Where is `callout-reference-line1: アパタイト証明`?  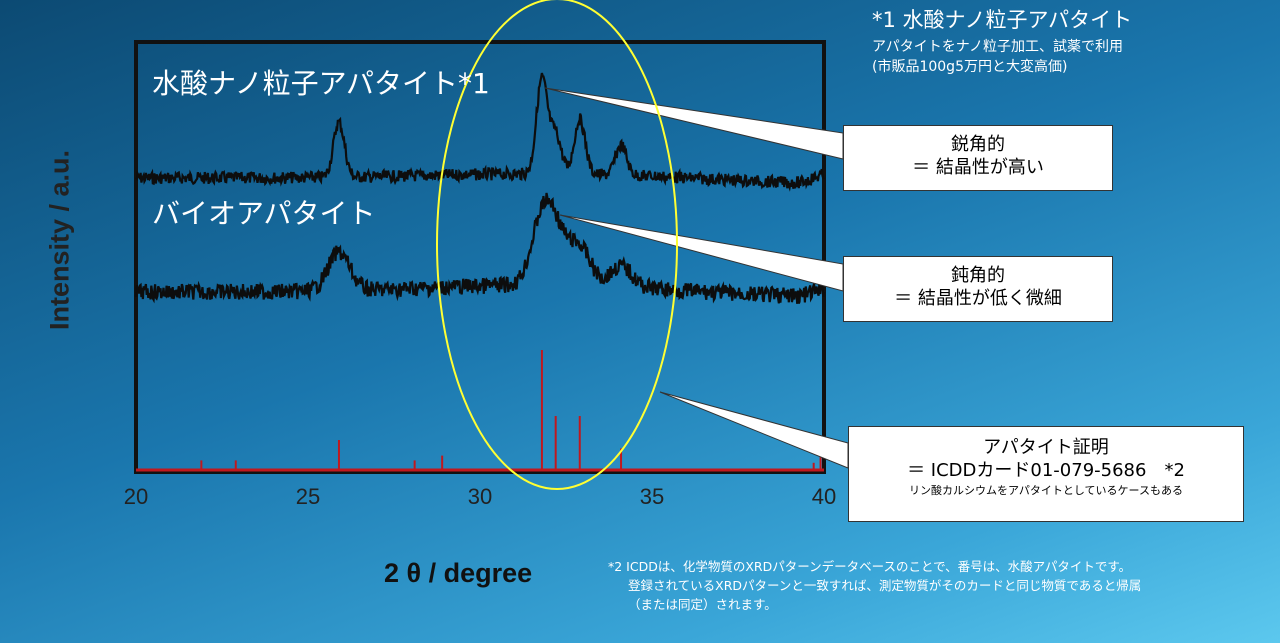 callout-reference-line1: アパタイト証明 is located at coordinates (1046, 447).